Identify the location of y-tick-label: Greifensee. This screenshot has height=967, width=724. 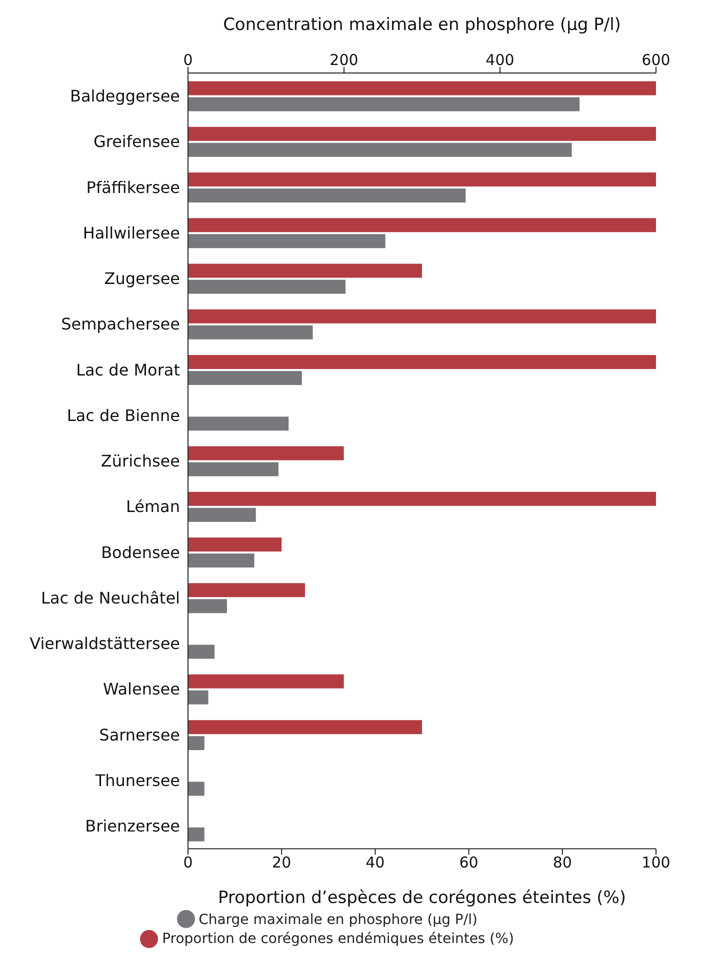
(136, 142).